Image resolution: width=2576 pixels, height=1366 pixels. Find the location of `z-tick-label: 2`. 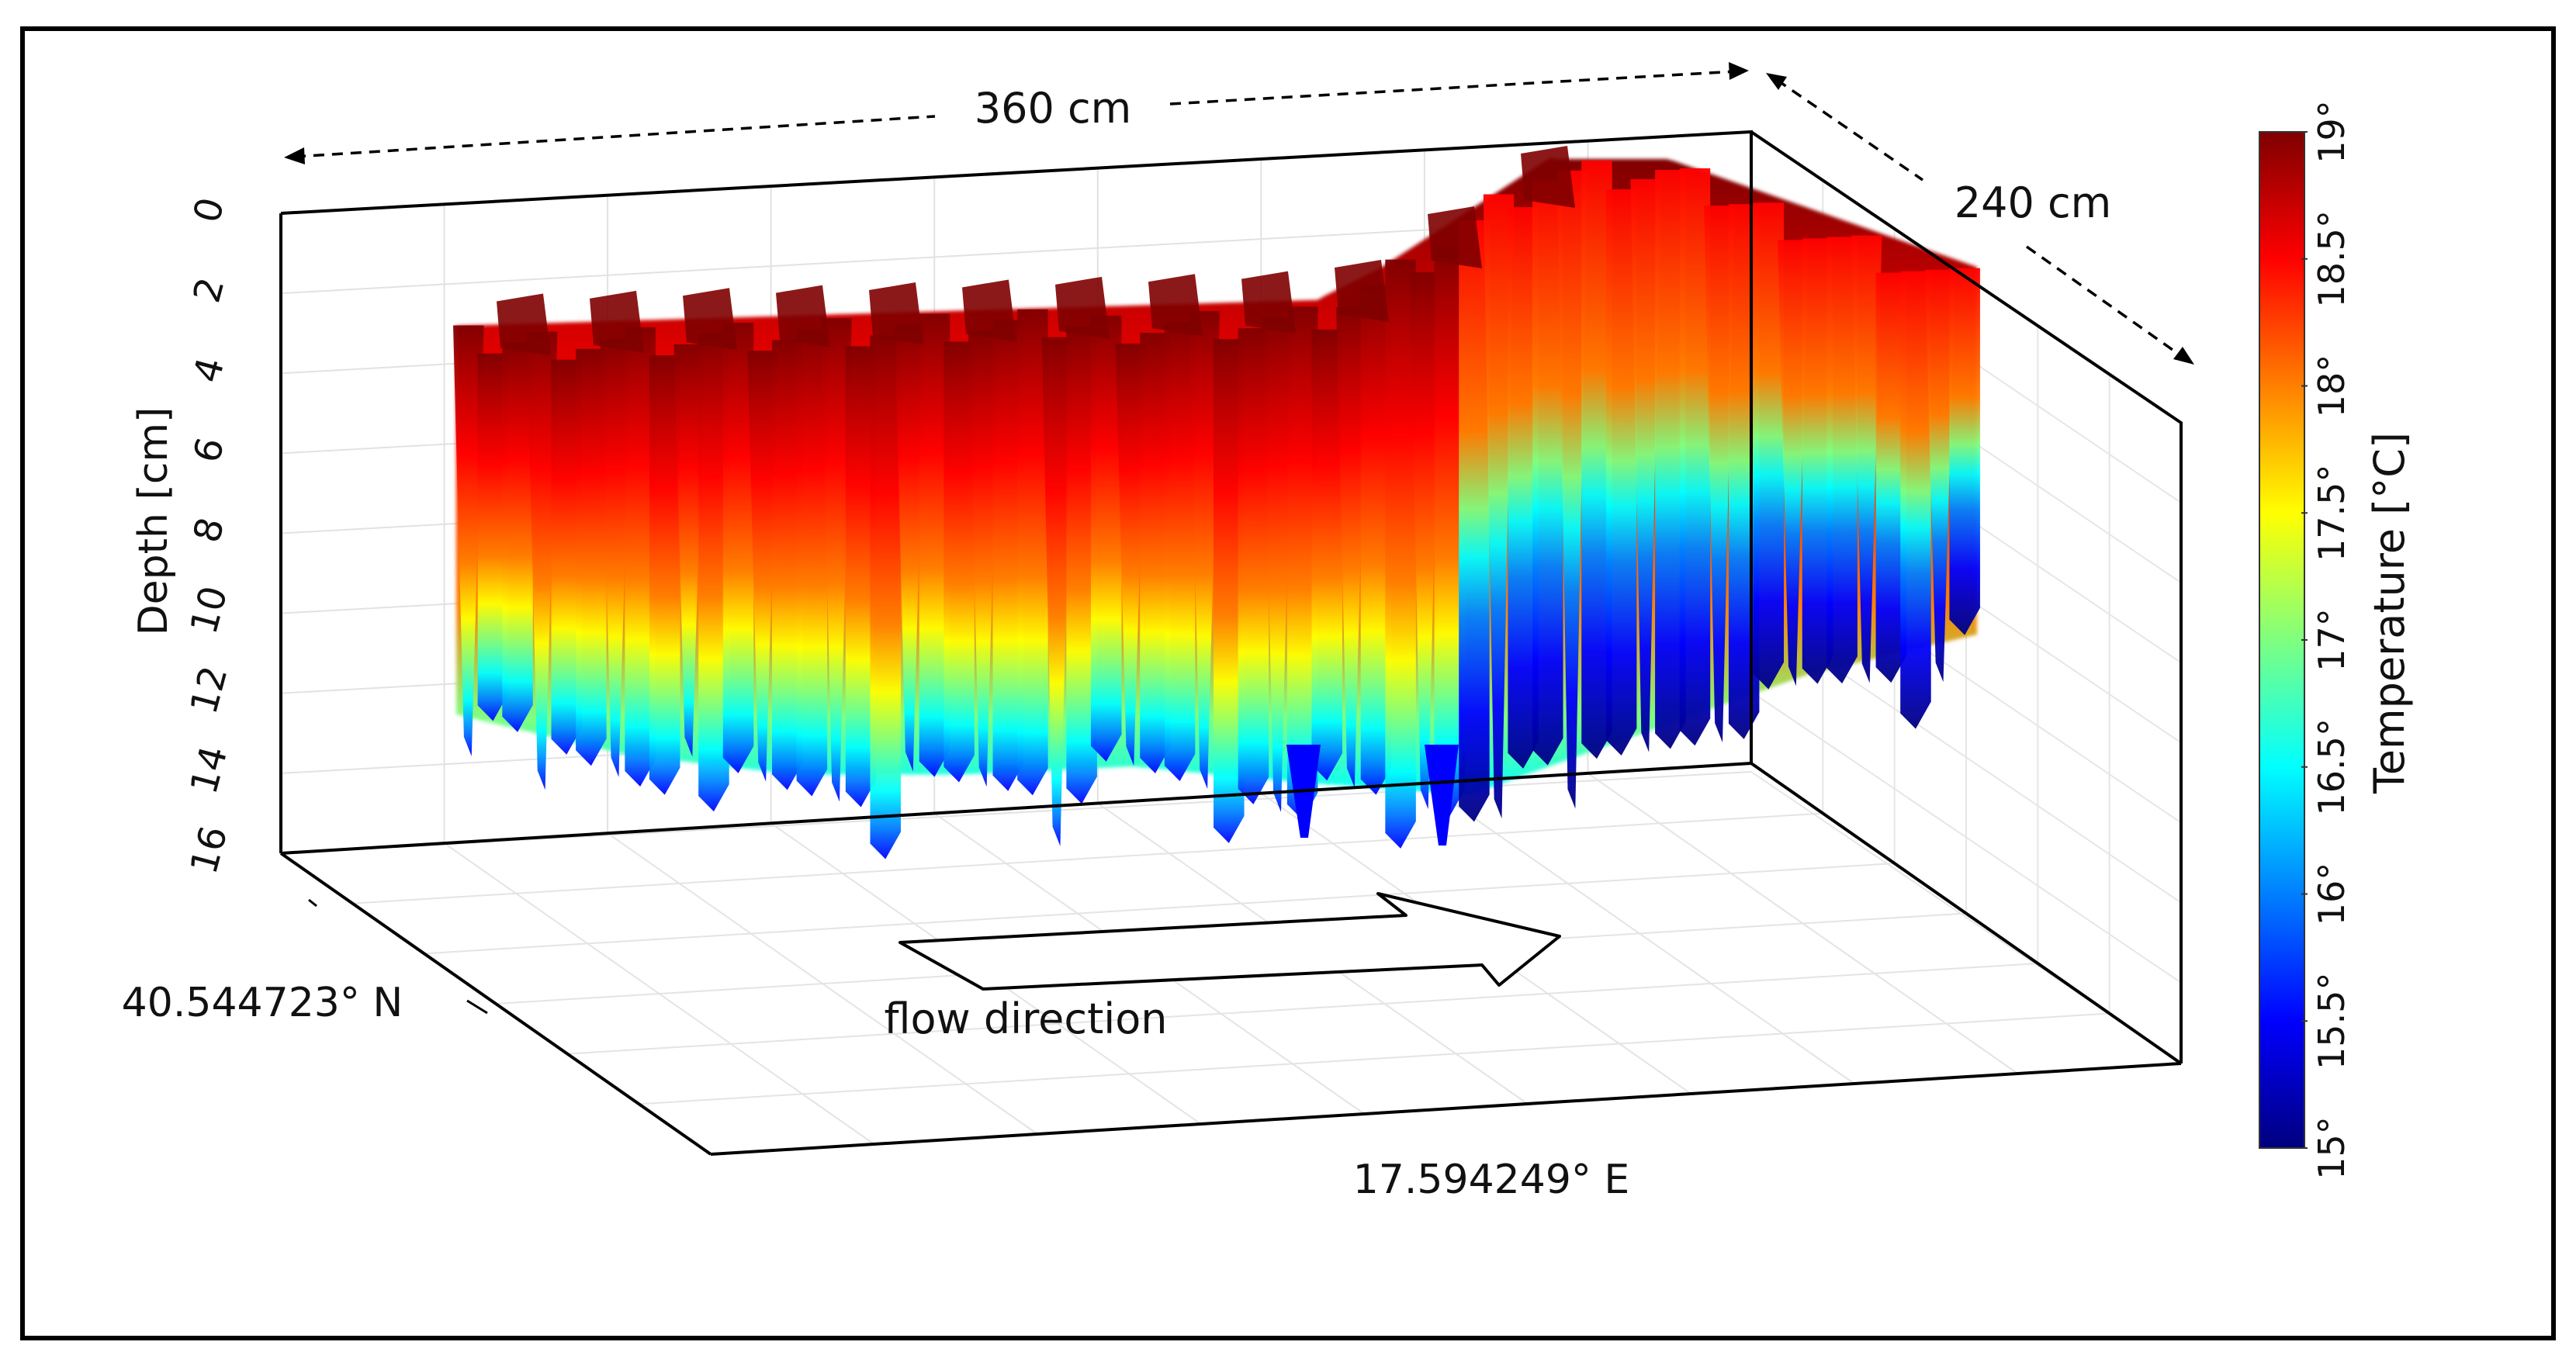

z-tick-label: 2 is located at coordinates (209, 290).